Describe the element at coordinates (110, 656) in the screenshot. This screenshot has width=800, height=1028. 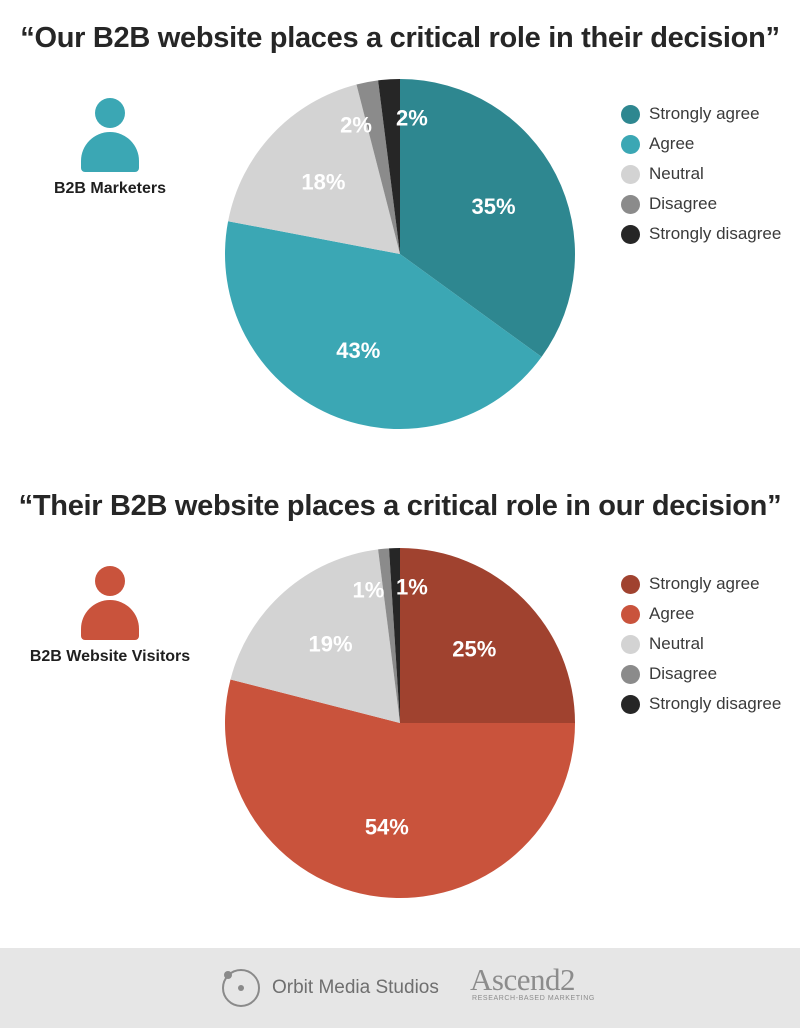
I see `audience-label: B2B Website Visitors` at that location.